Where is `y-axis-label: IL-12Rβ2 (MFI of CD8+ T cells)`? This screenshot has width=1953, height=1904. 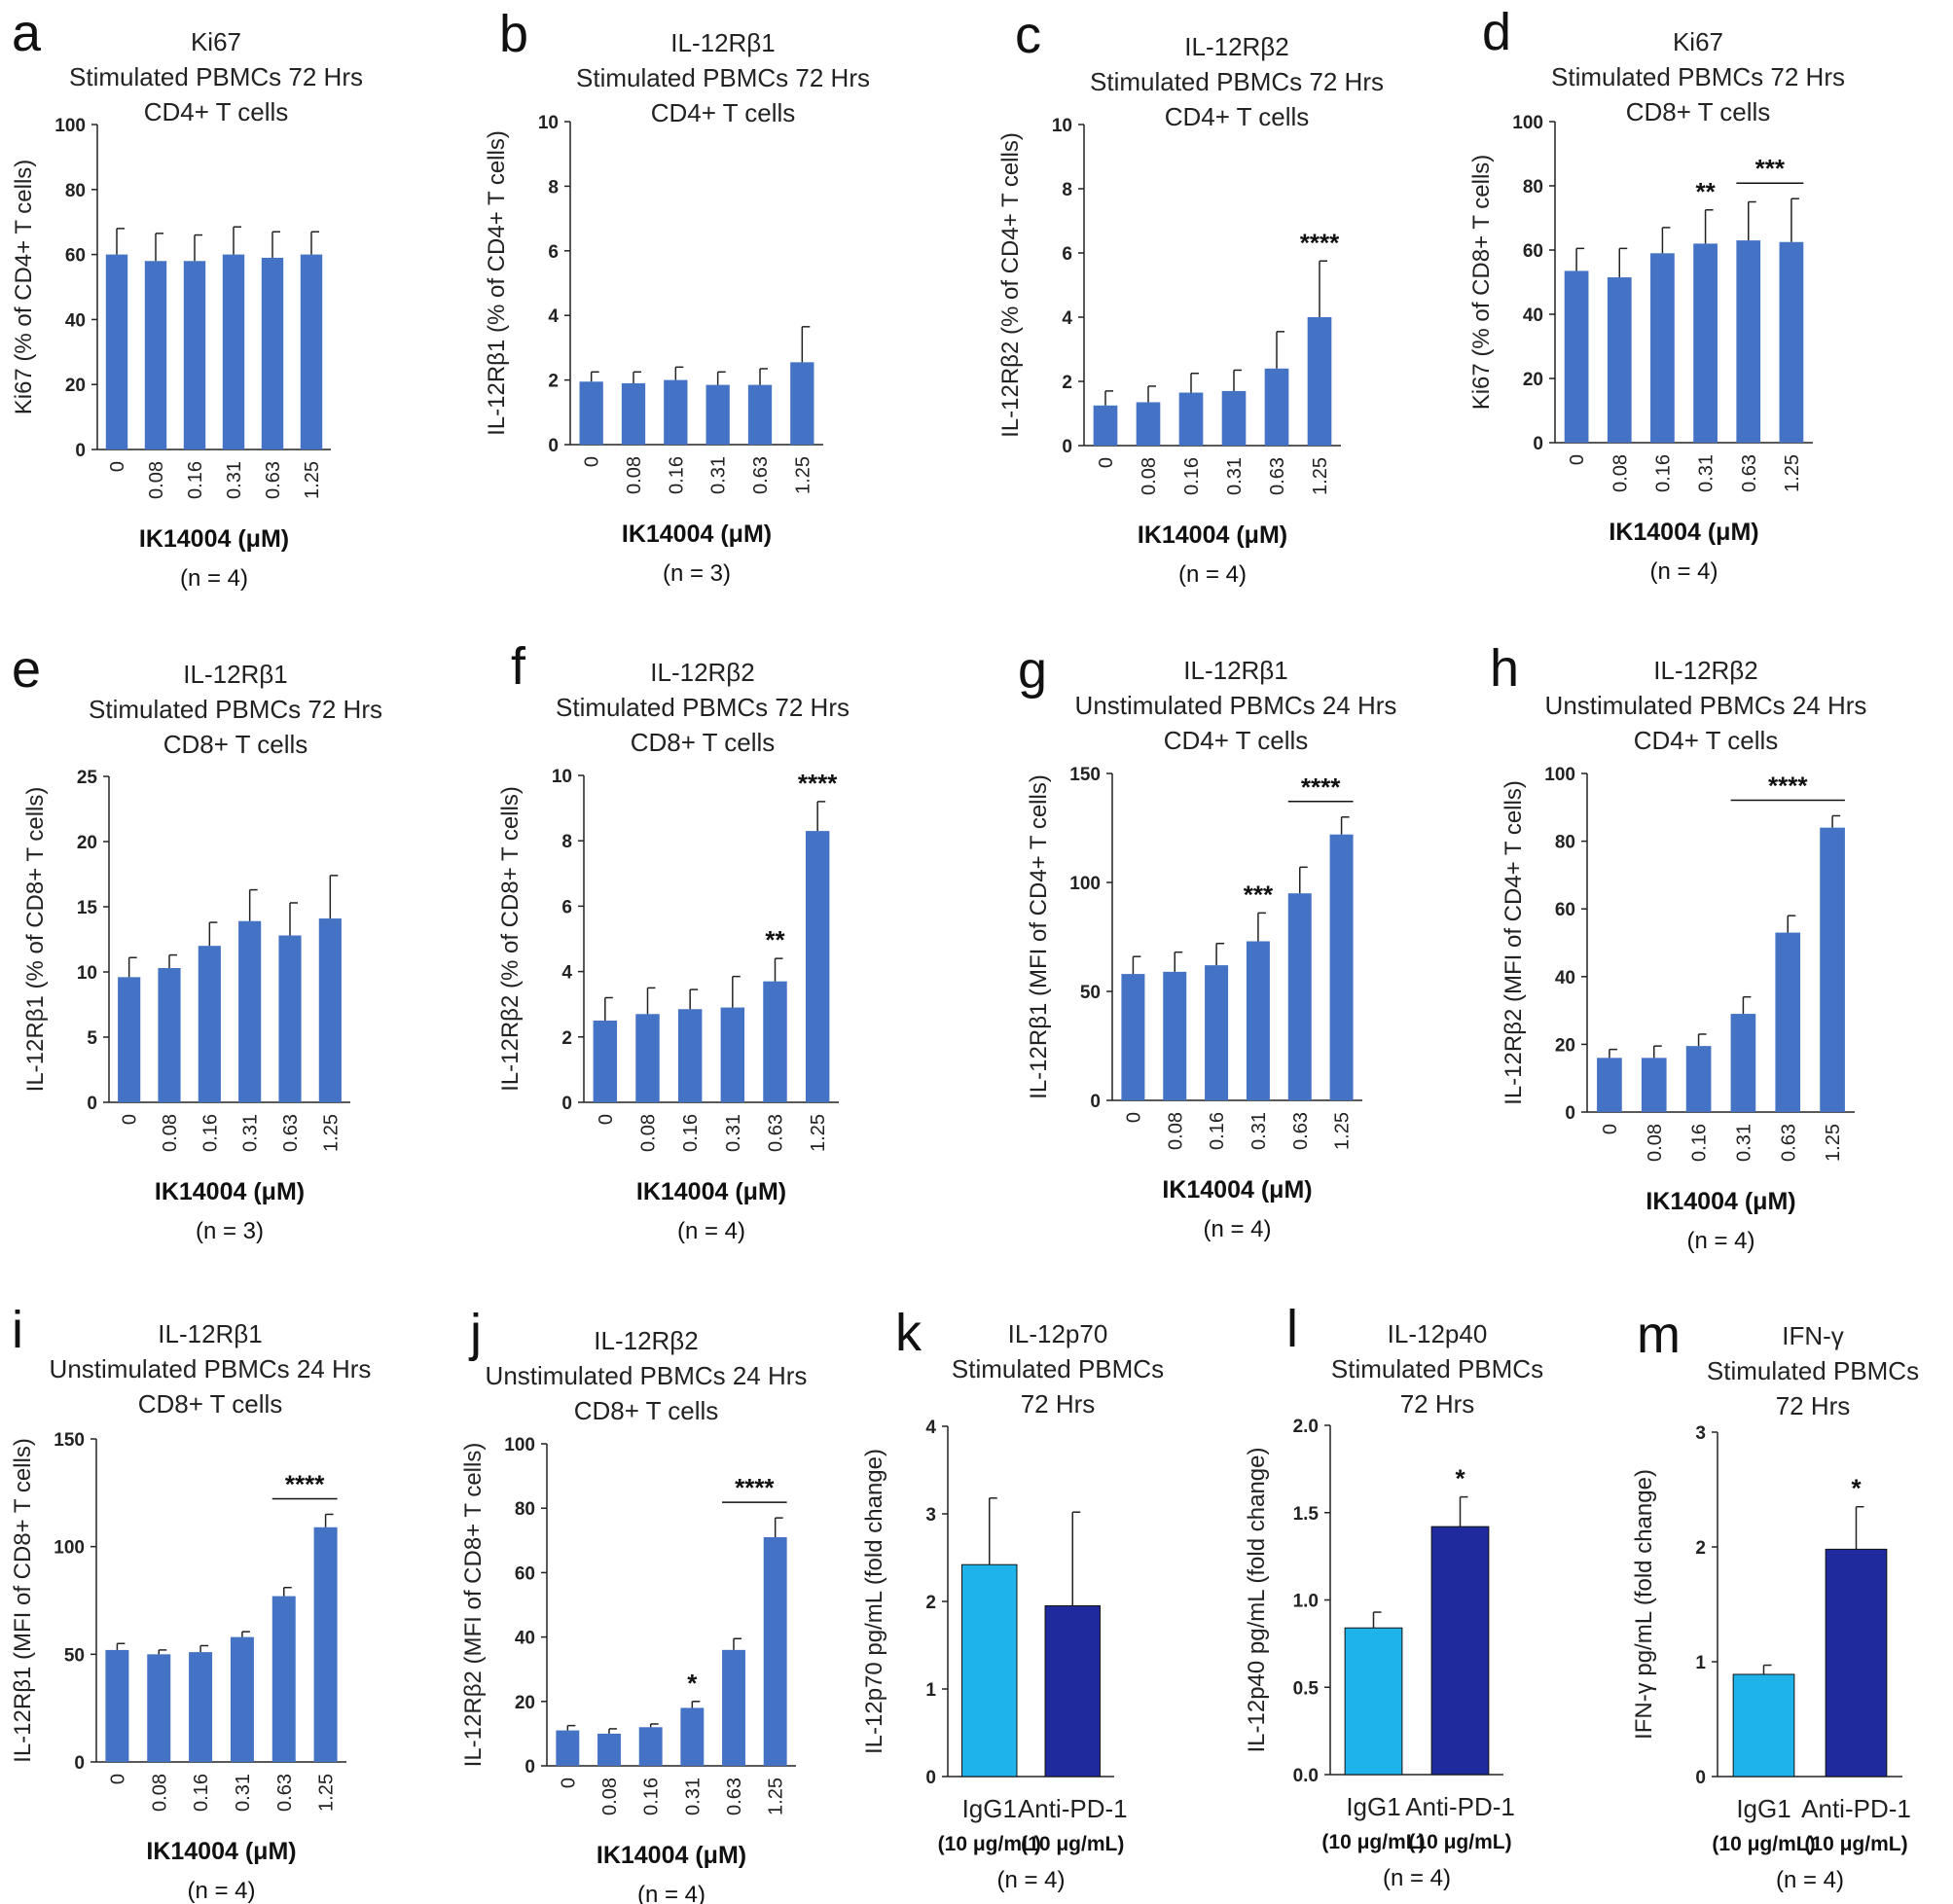
y-axis-label: IL-12Rβ2 (MFI of CD8+ T cells) is located at coordinates (474, 1605).